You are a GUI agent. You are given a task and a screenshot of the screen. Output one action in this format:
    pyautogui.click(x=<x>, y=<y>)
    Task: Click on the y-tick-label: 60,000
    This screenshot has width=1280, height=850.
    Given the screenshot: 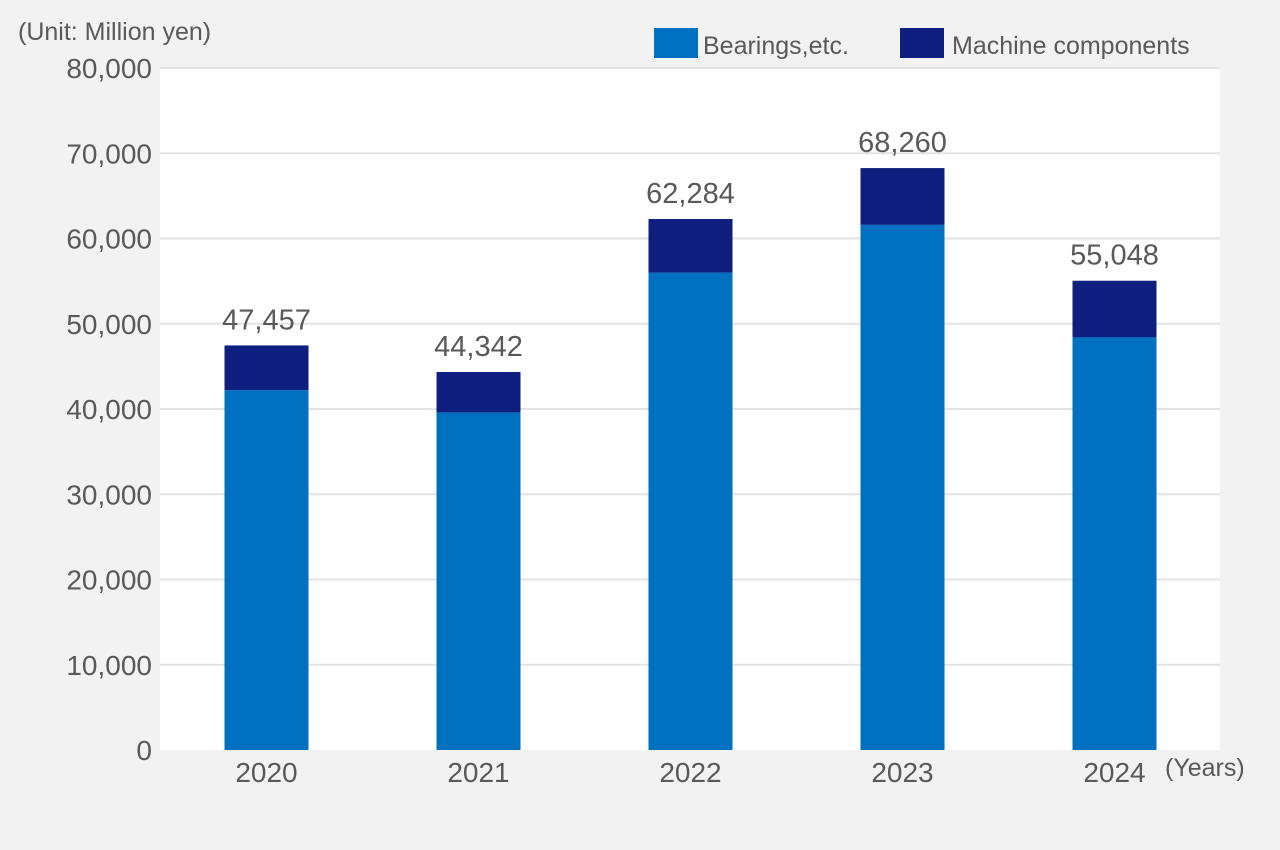 What is the action you would take?
    pyautogui.click(x=109, y=239)
    